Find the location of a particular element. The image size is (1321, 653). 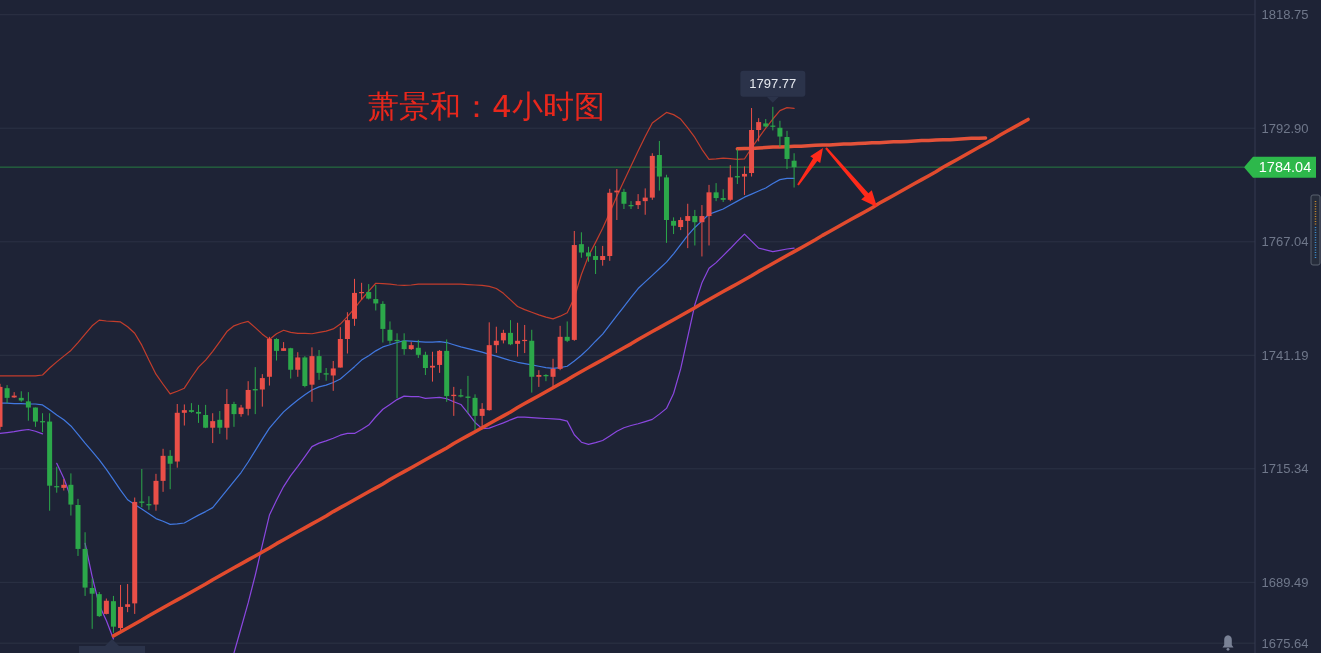

ref-line-label: 1784.04 is located at coordinates (1285, 167).